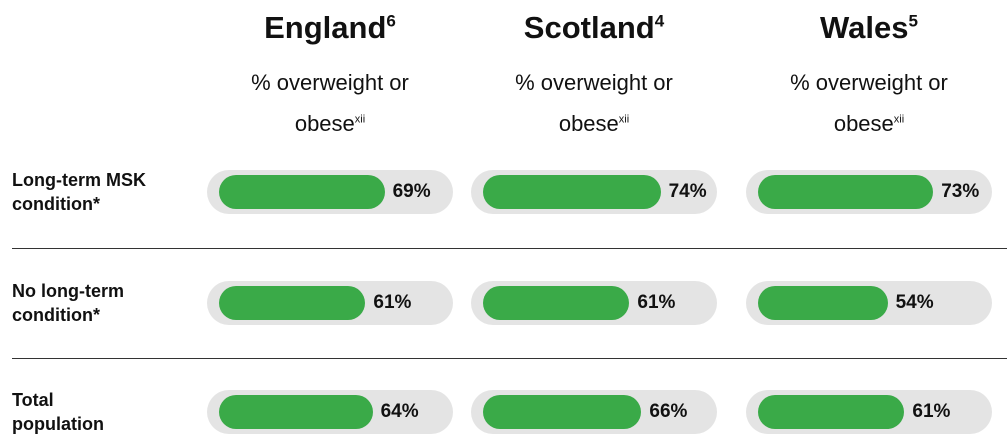  I want to click on bar-track: 69%, so click(330, 192).